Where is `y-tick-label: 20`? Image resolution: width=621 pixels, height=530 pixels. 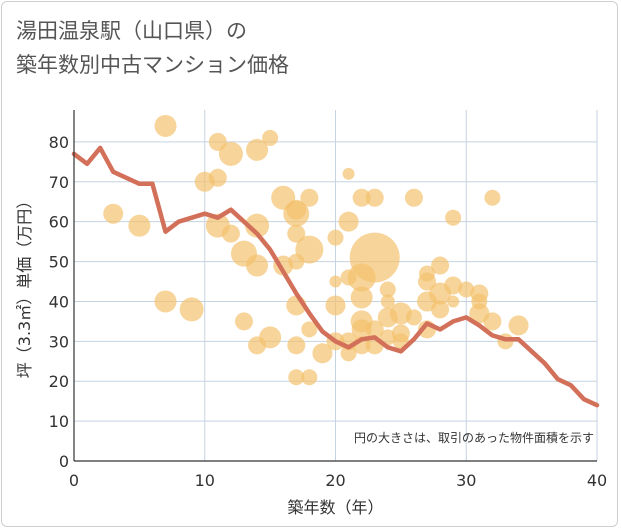
y-tick-label: 20 is located at coordinates (59, 381).